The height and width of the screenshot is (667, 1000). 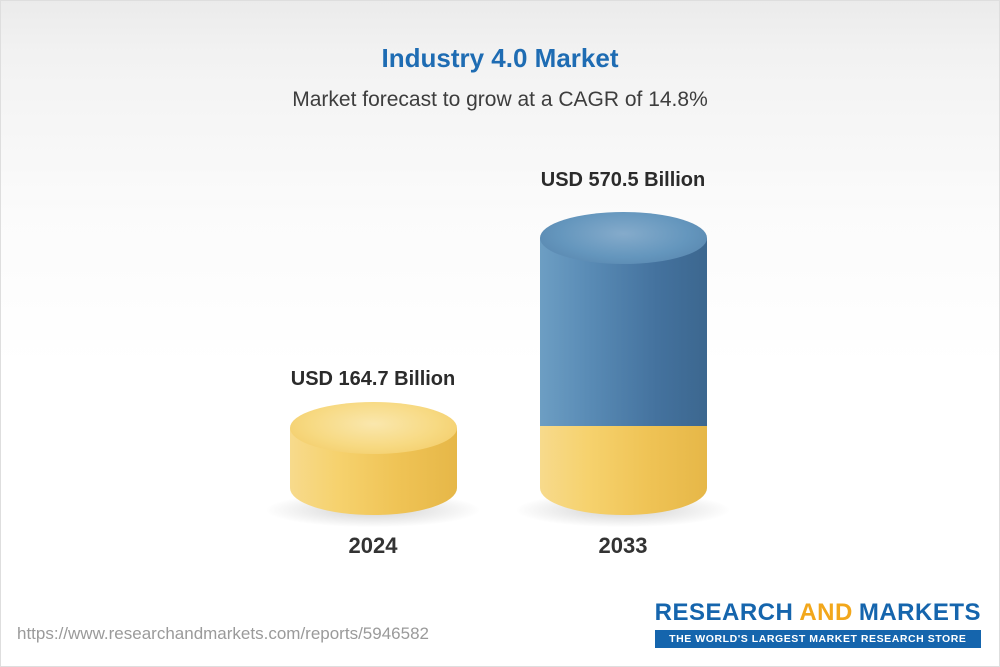 What do you see at coordinates (623, 545) in the screenshot?
I see `x-axis-label-2033: 2033` at bounding box center [623, 545].